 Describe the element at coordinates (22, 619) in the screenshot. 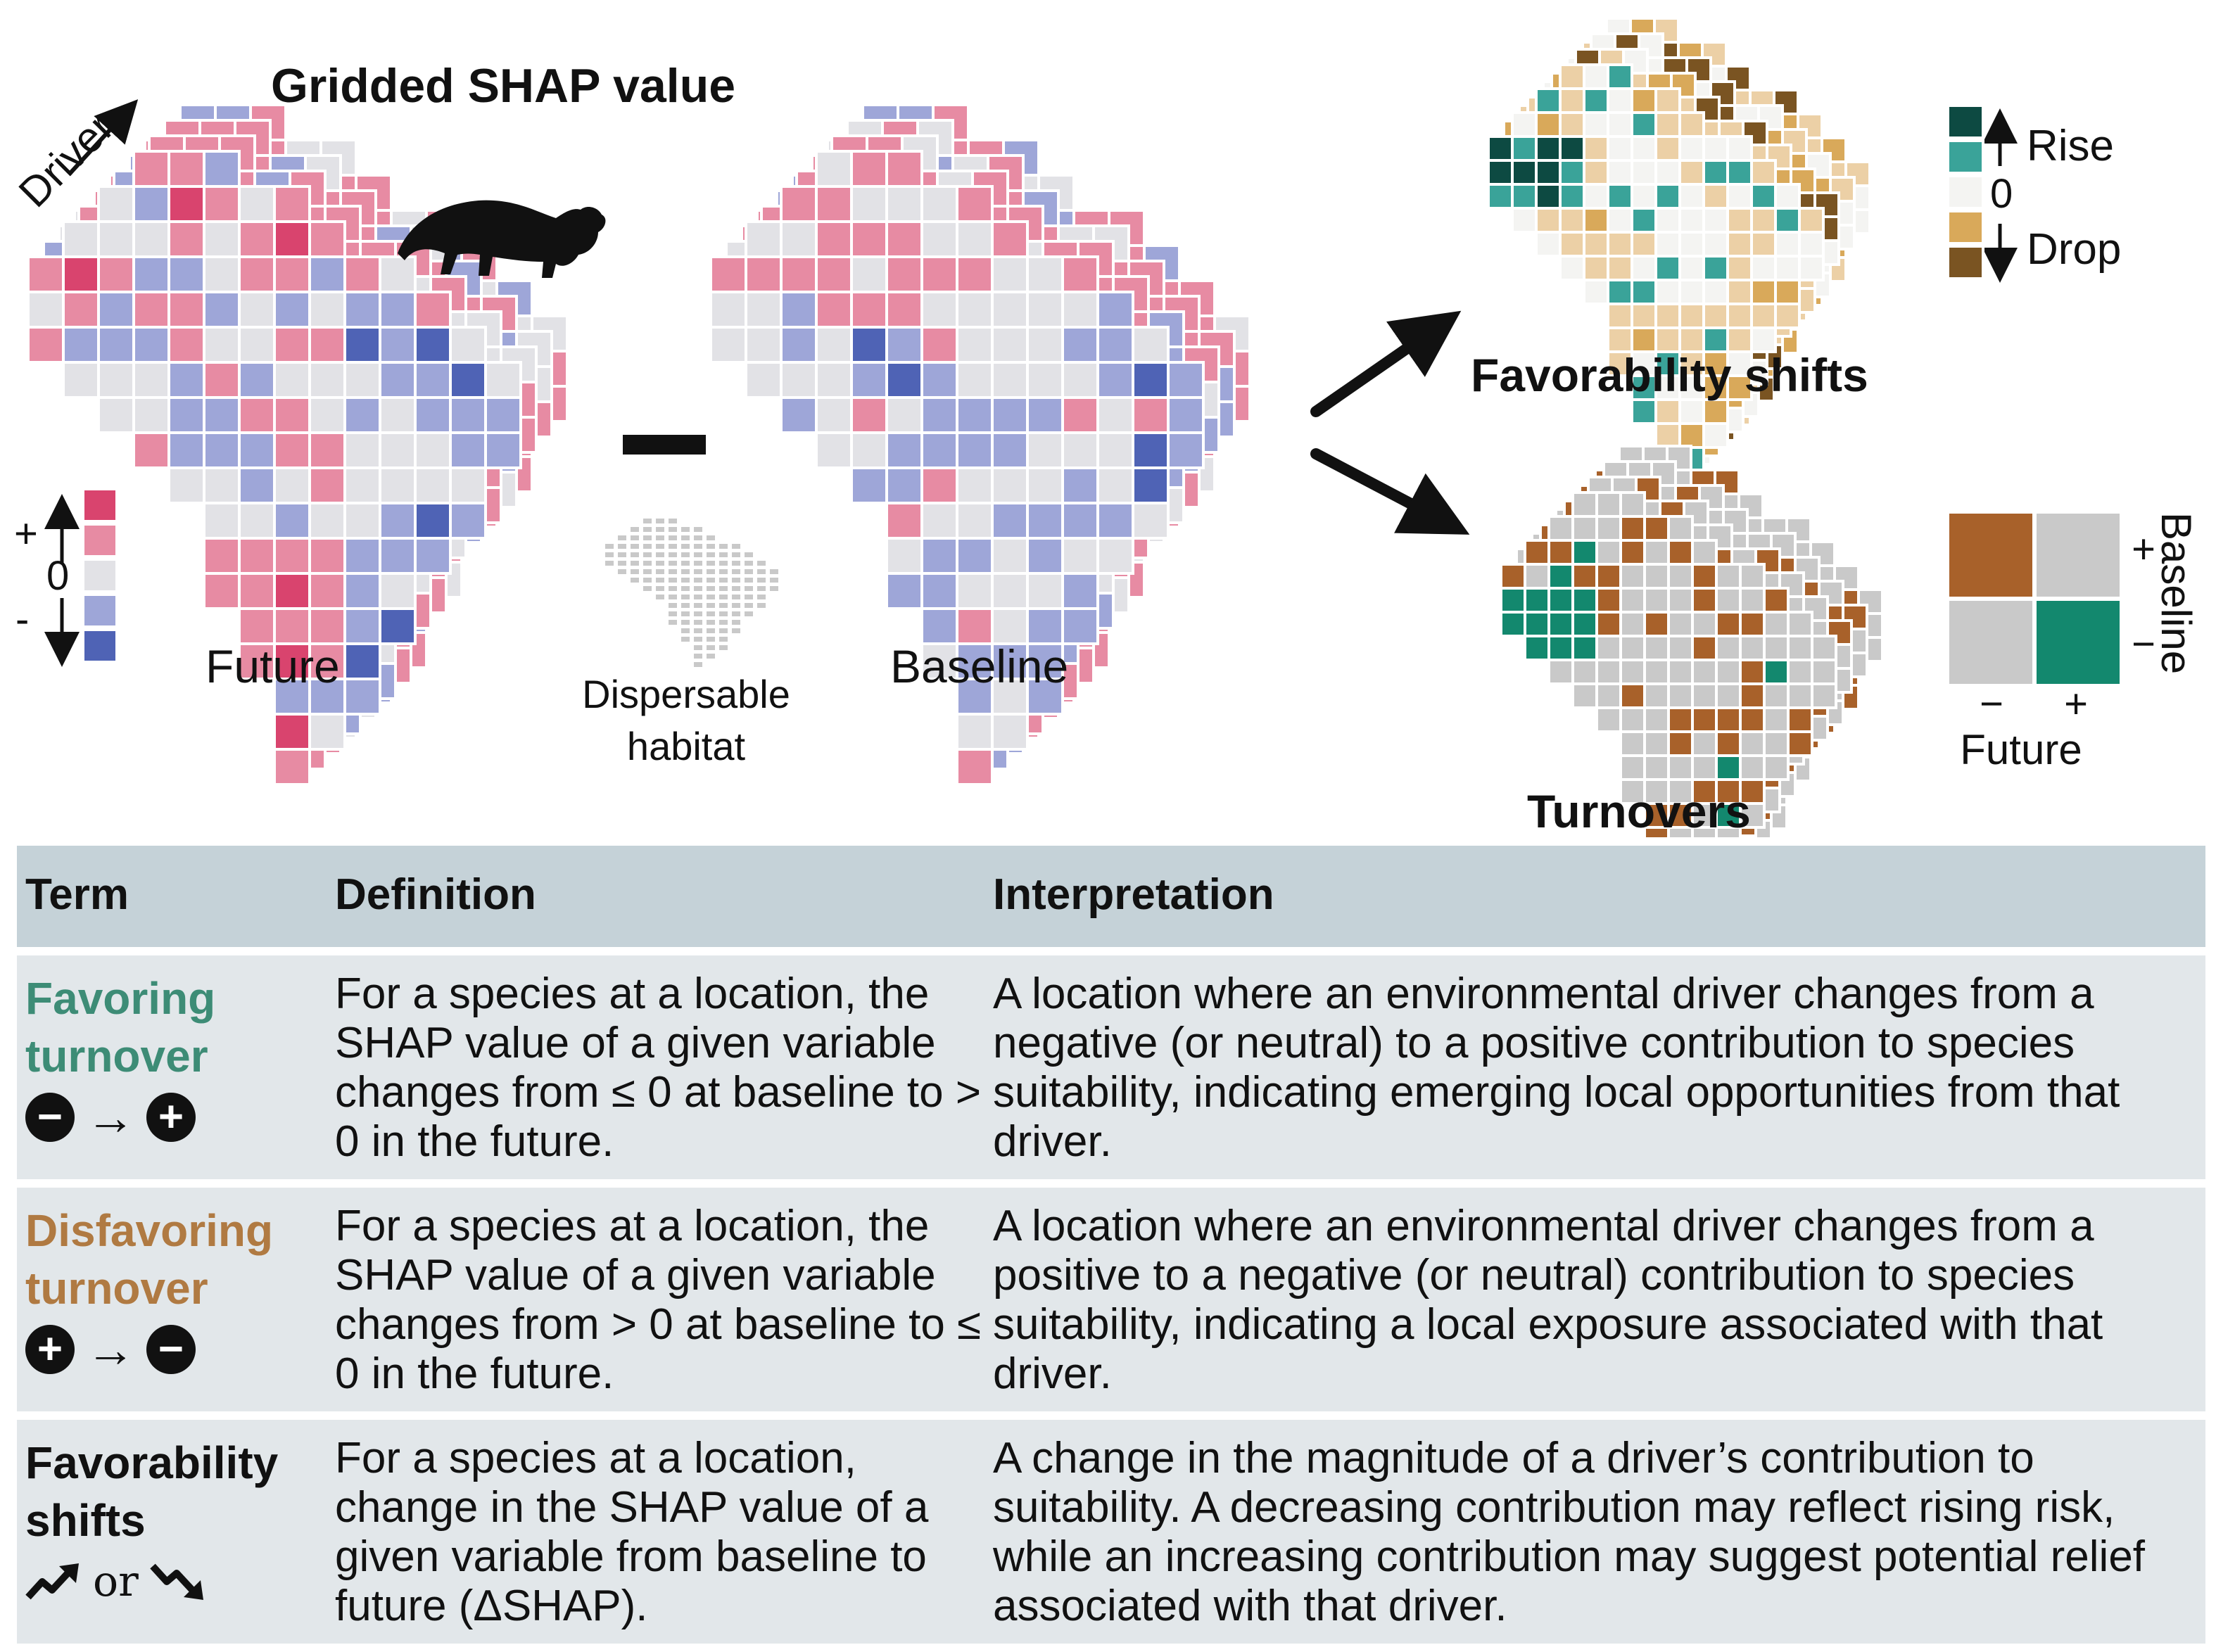

I see `legend-minus: -` at that location.